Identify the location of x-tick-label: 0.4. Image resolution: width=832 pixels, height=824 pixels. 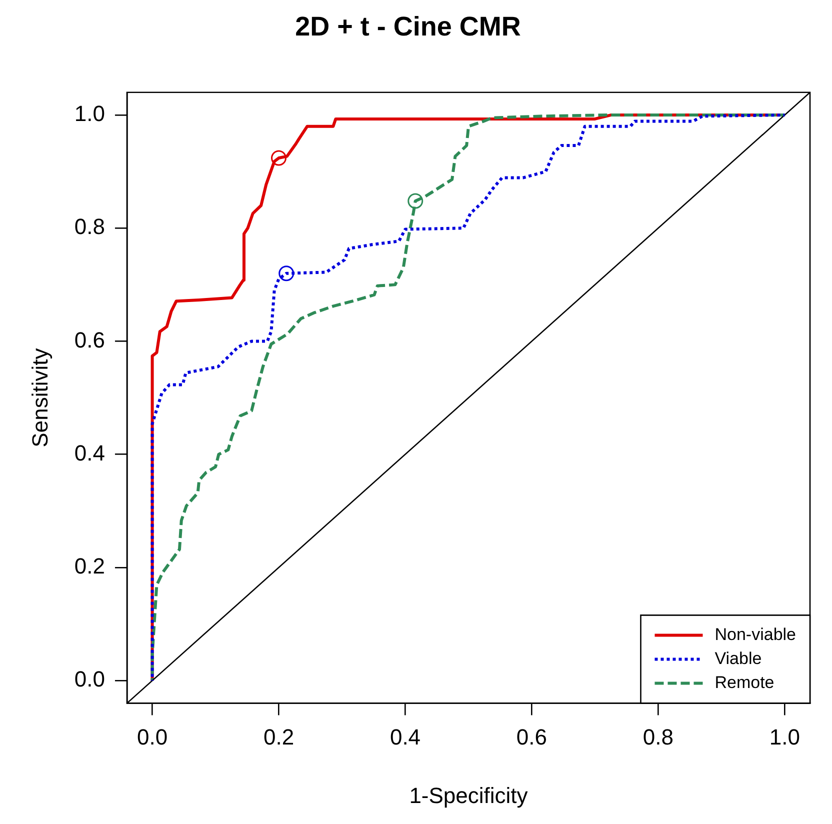
(405, 737).